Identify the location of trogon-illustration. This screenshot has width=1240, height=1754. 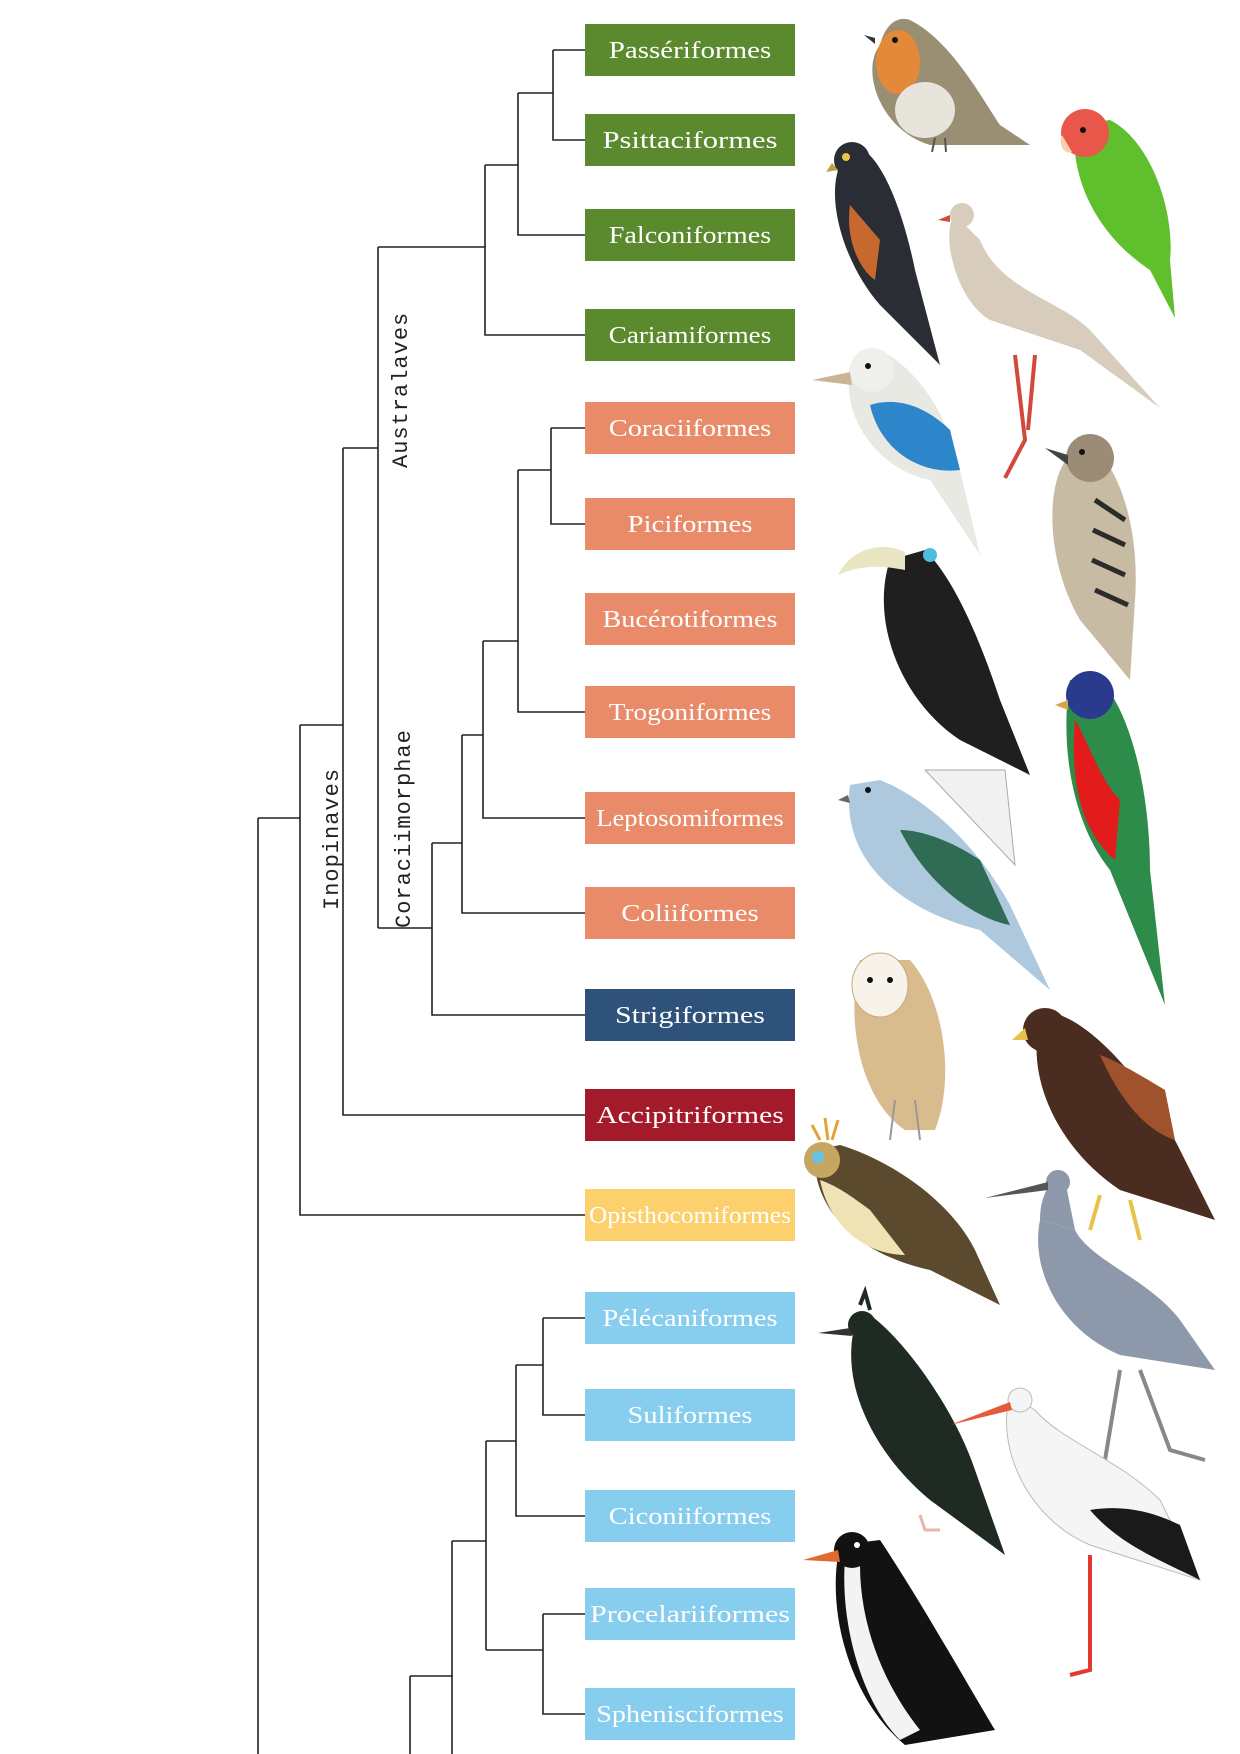
(1110, 838).